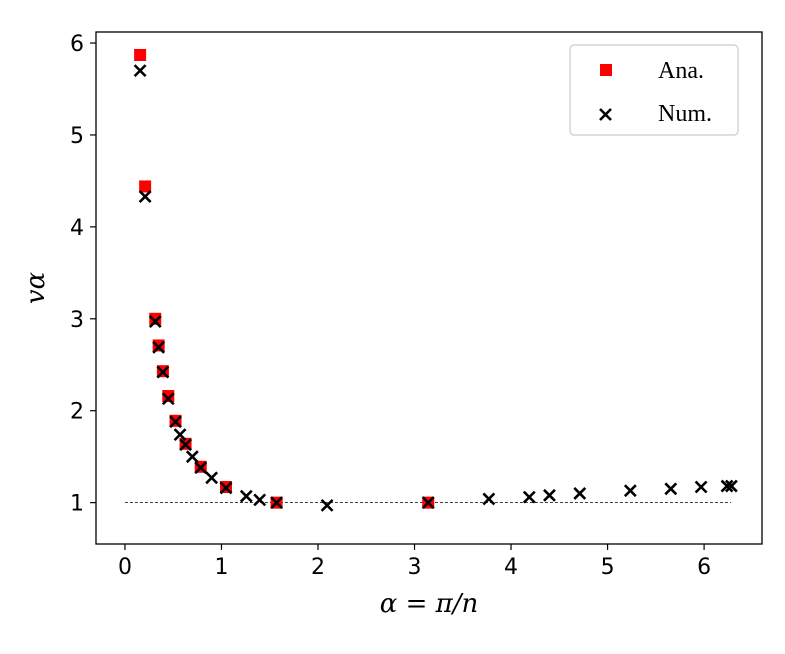 This screenshot has width=785, height=654. Describe the element at coordinates (605, 114) in the screenshot. I see `legend-marker-num` at that location.